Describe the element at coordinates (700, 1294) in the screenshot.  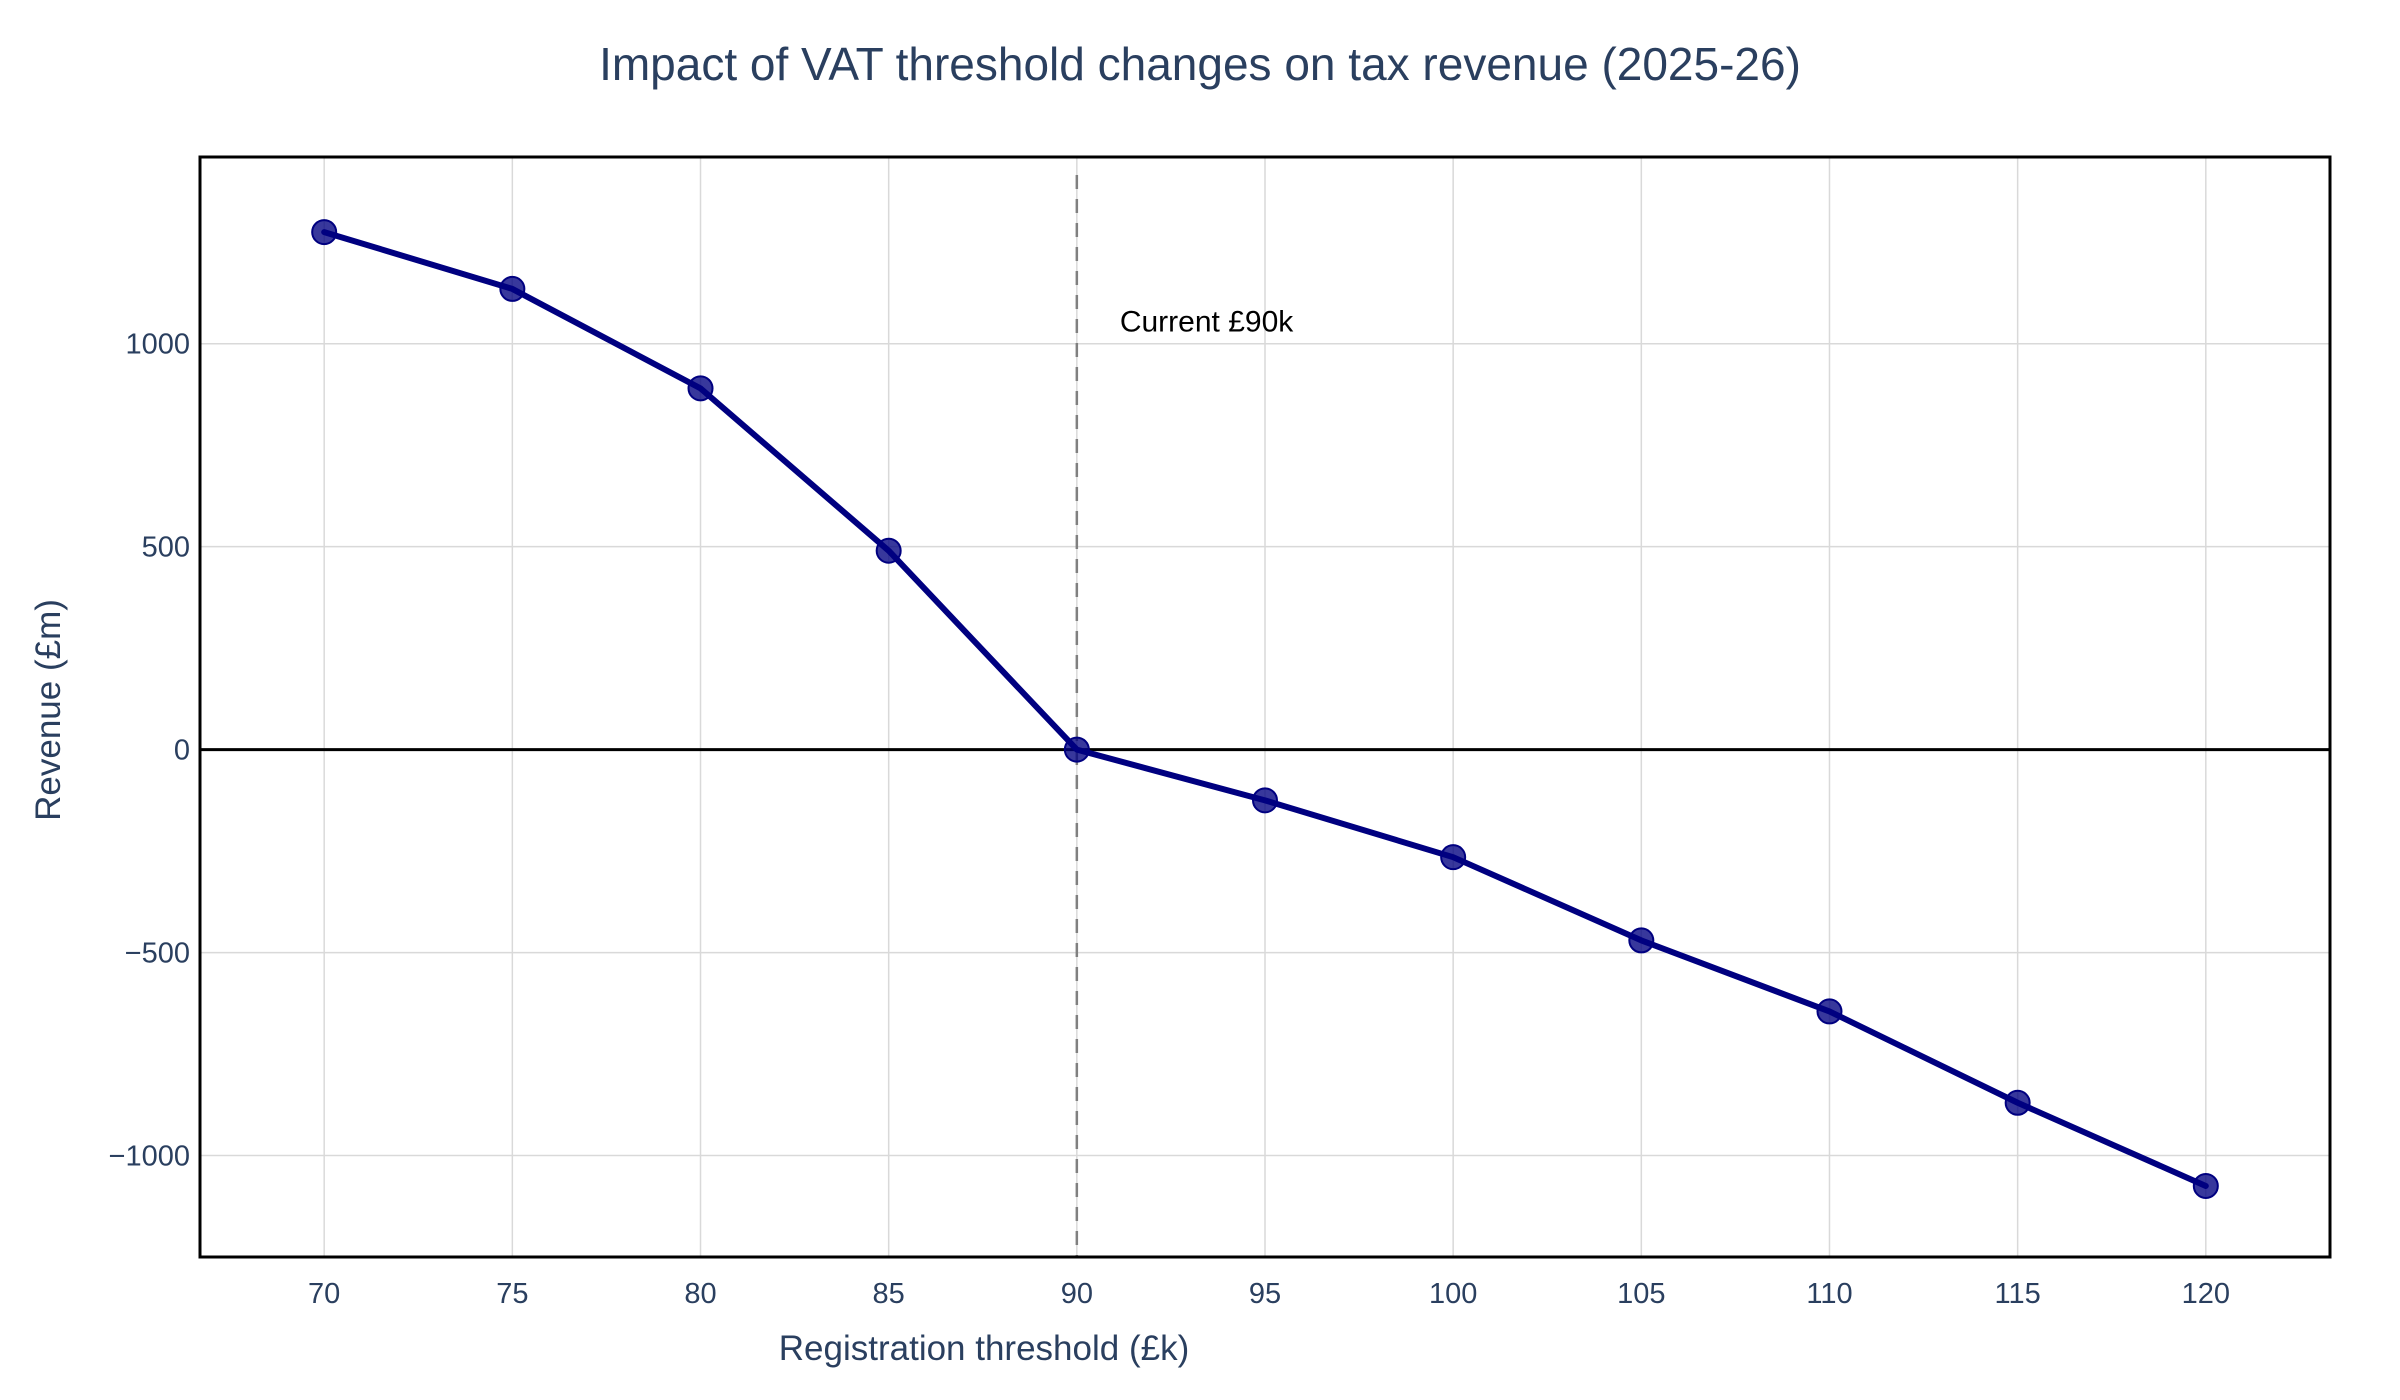
I see `x-tick-label: 80` at that location.